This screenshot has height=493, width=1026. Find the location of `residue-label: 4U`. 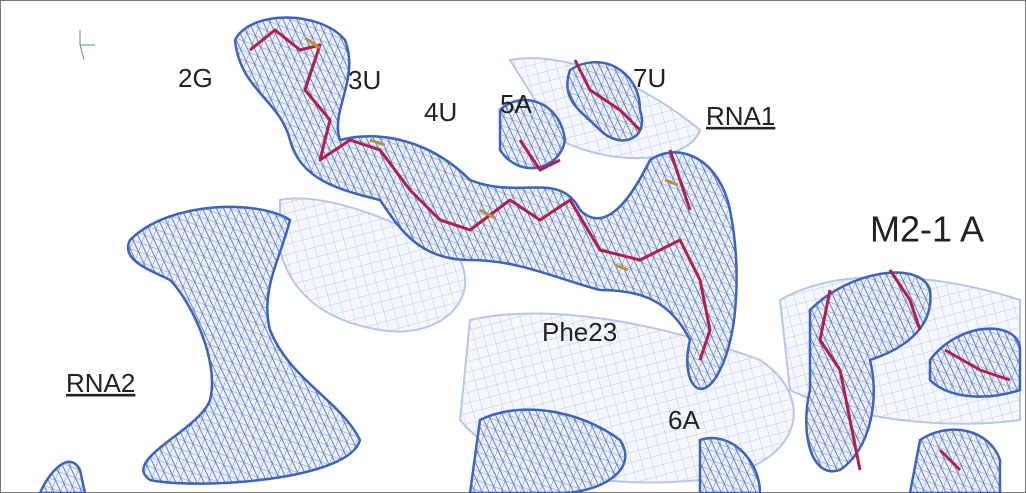

residue-label: 4U is located at coordinates (440, 112).